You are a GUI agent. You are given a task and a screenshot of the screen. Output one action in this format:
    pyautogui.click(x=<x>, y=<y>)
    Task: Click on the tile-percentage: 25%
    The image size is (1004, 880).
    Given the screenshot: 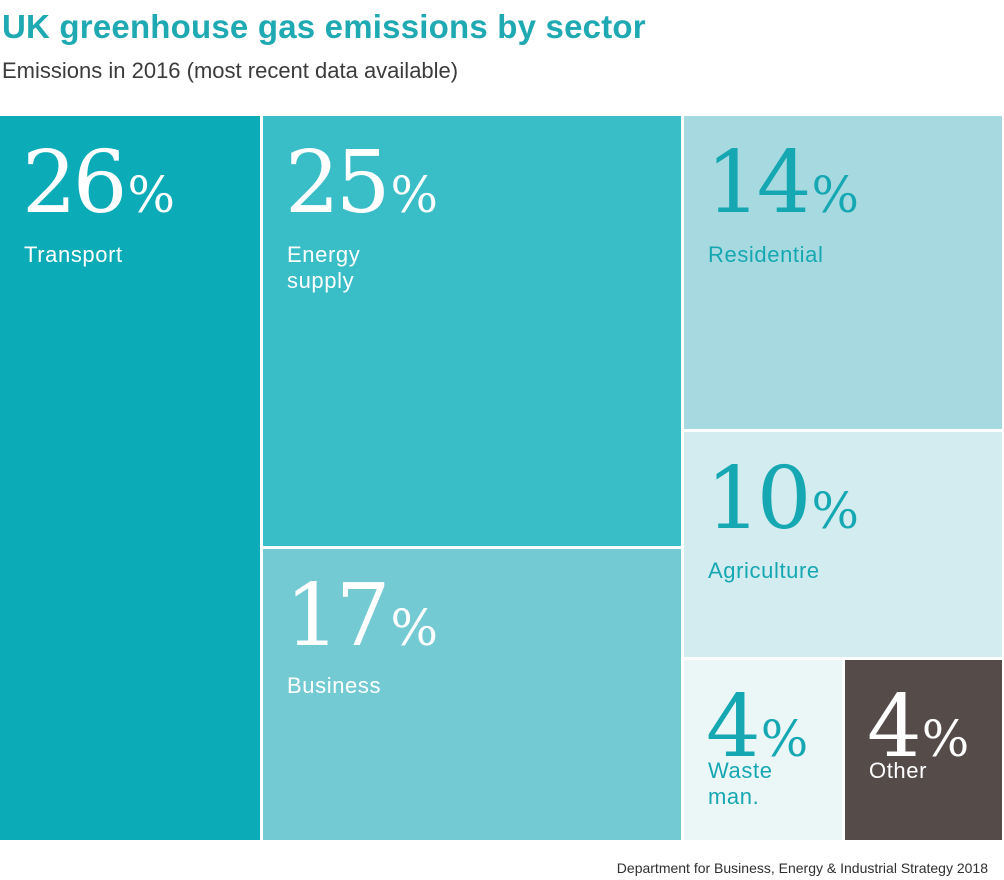 What is the action you would take?
    pyautogui.click(x=361, y=183)
    